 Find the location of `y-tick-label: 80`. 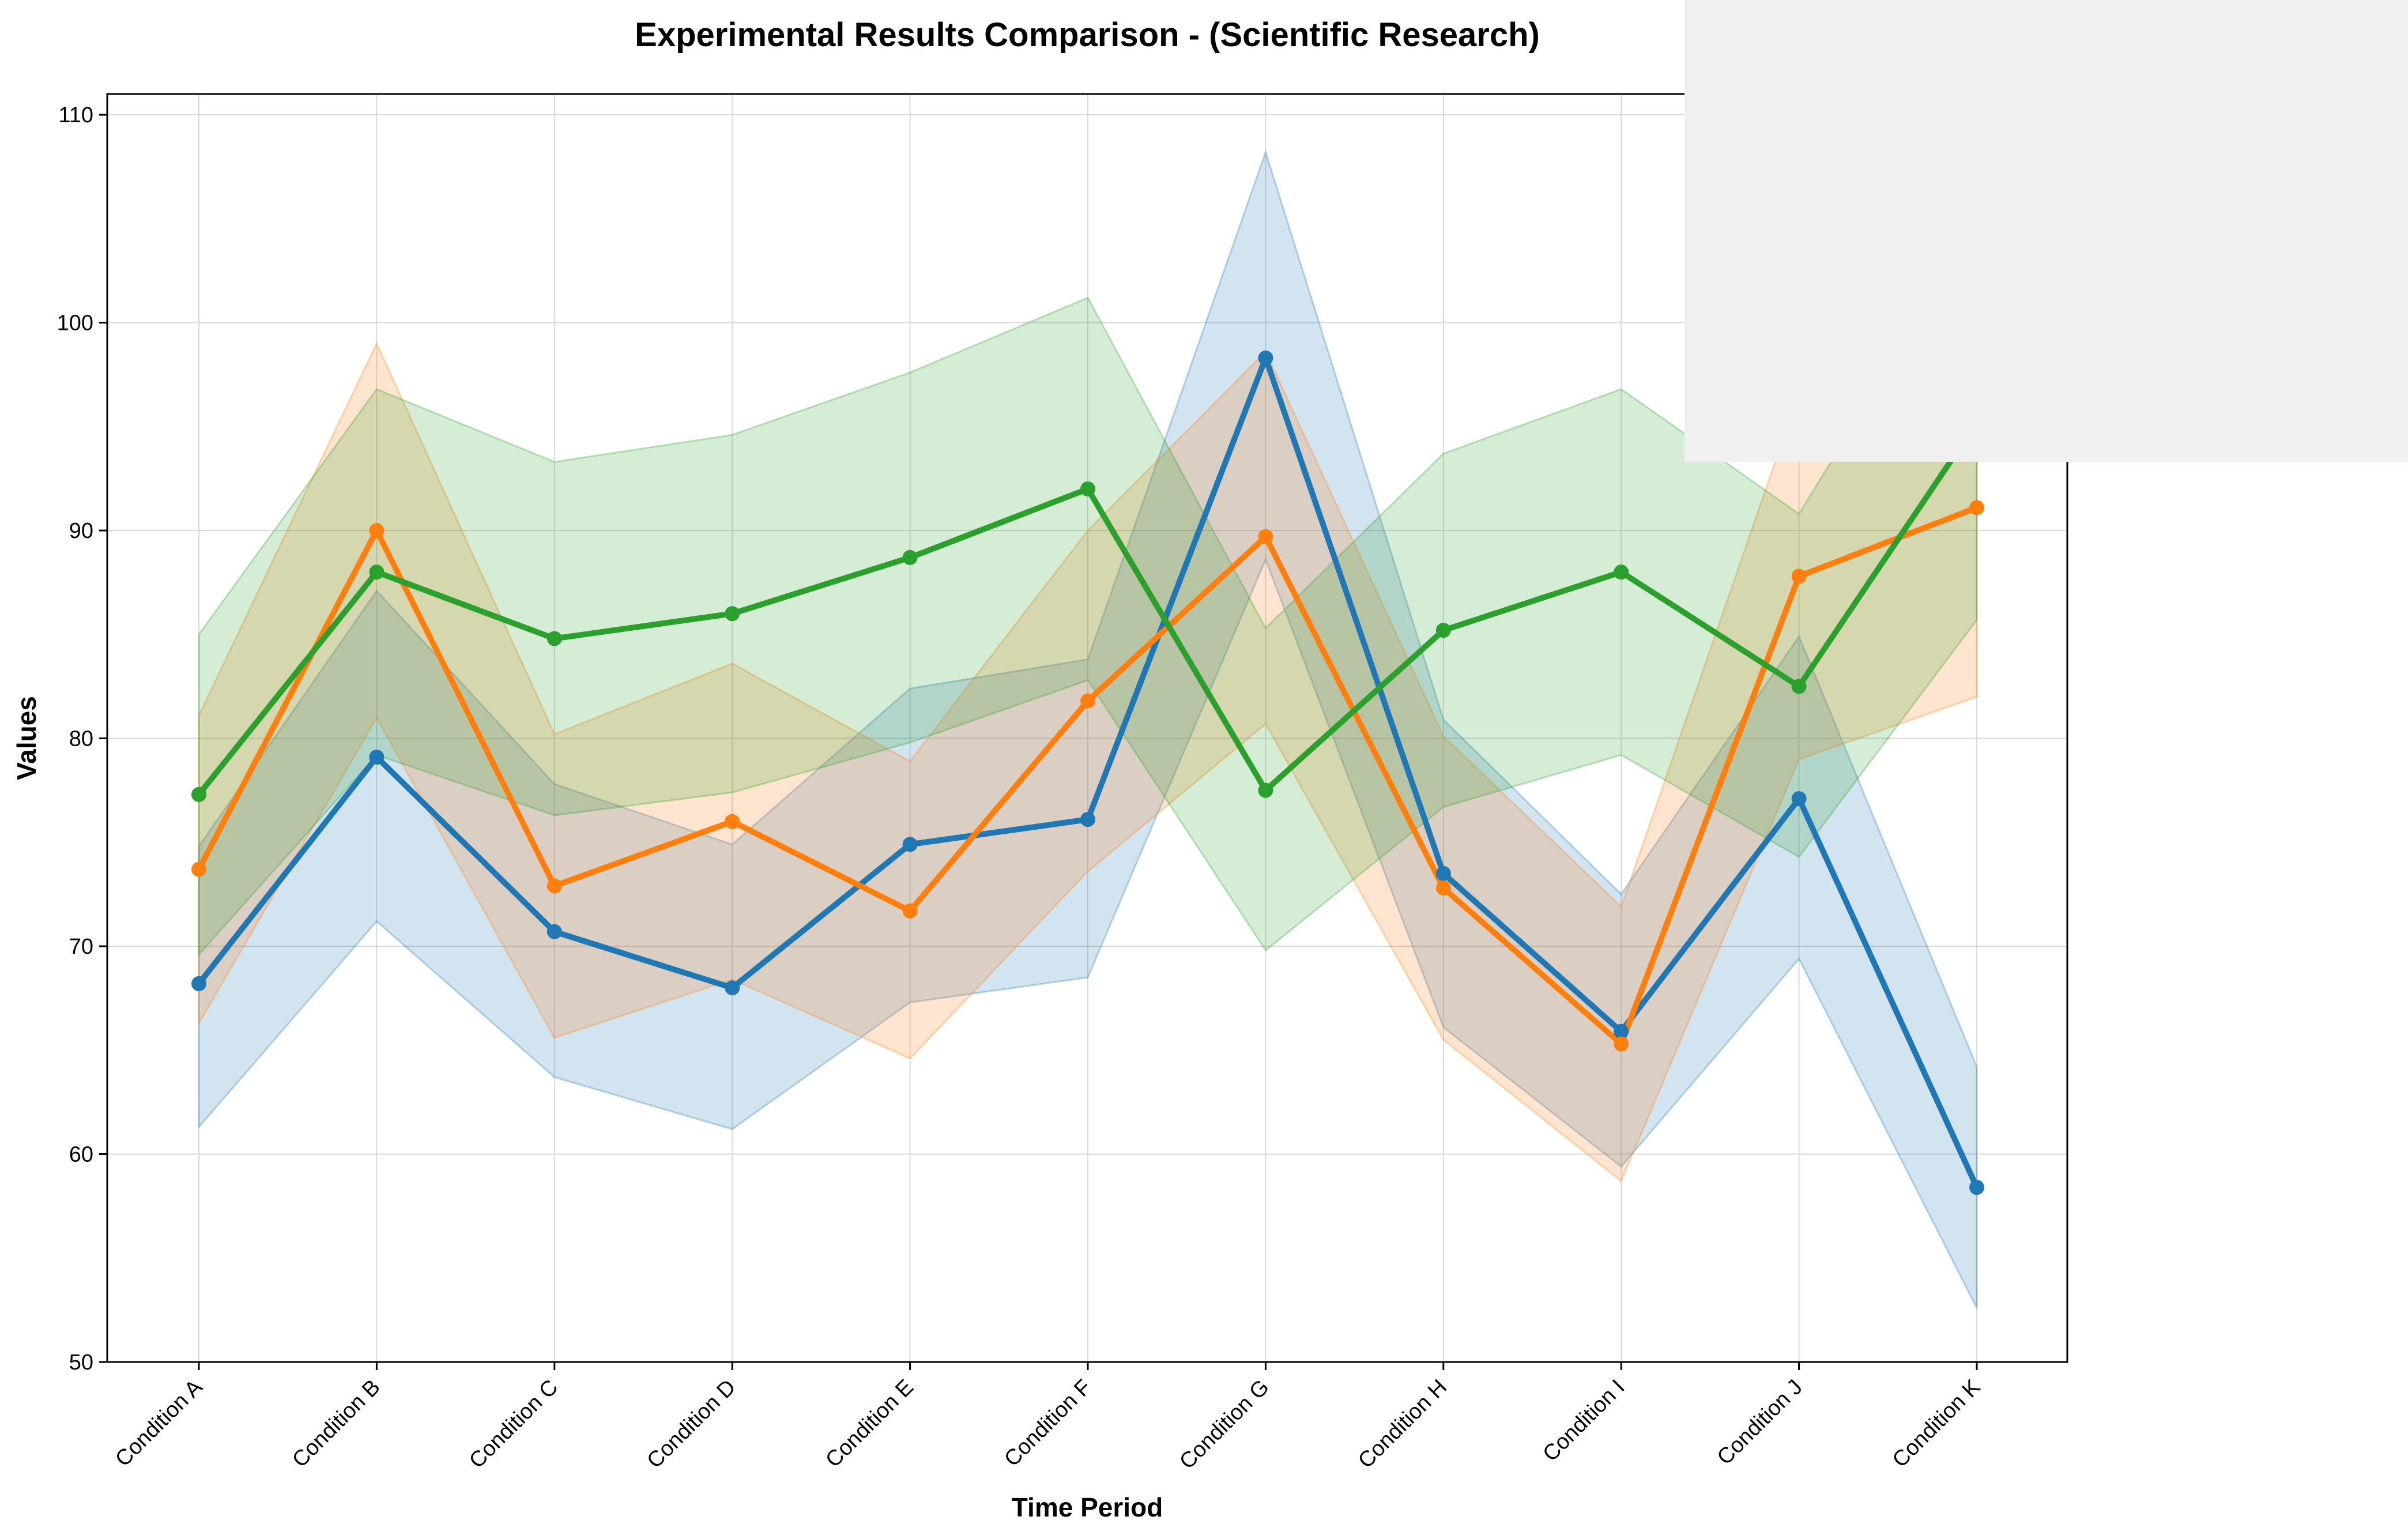

y-tick-label: 80 is located at coordinates (81, 739).